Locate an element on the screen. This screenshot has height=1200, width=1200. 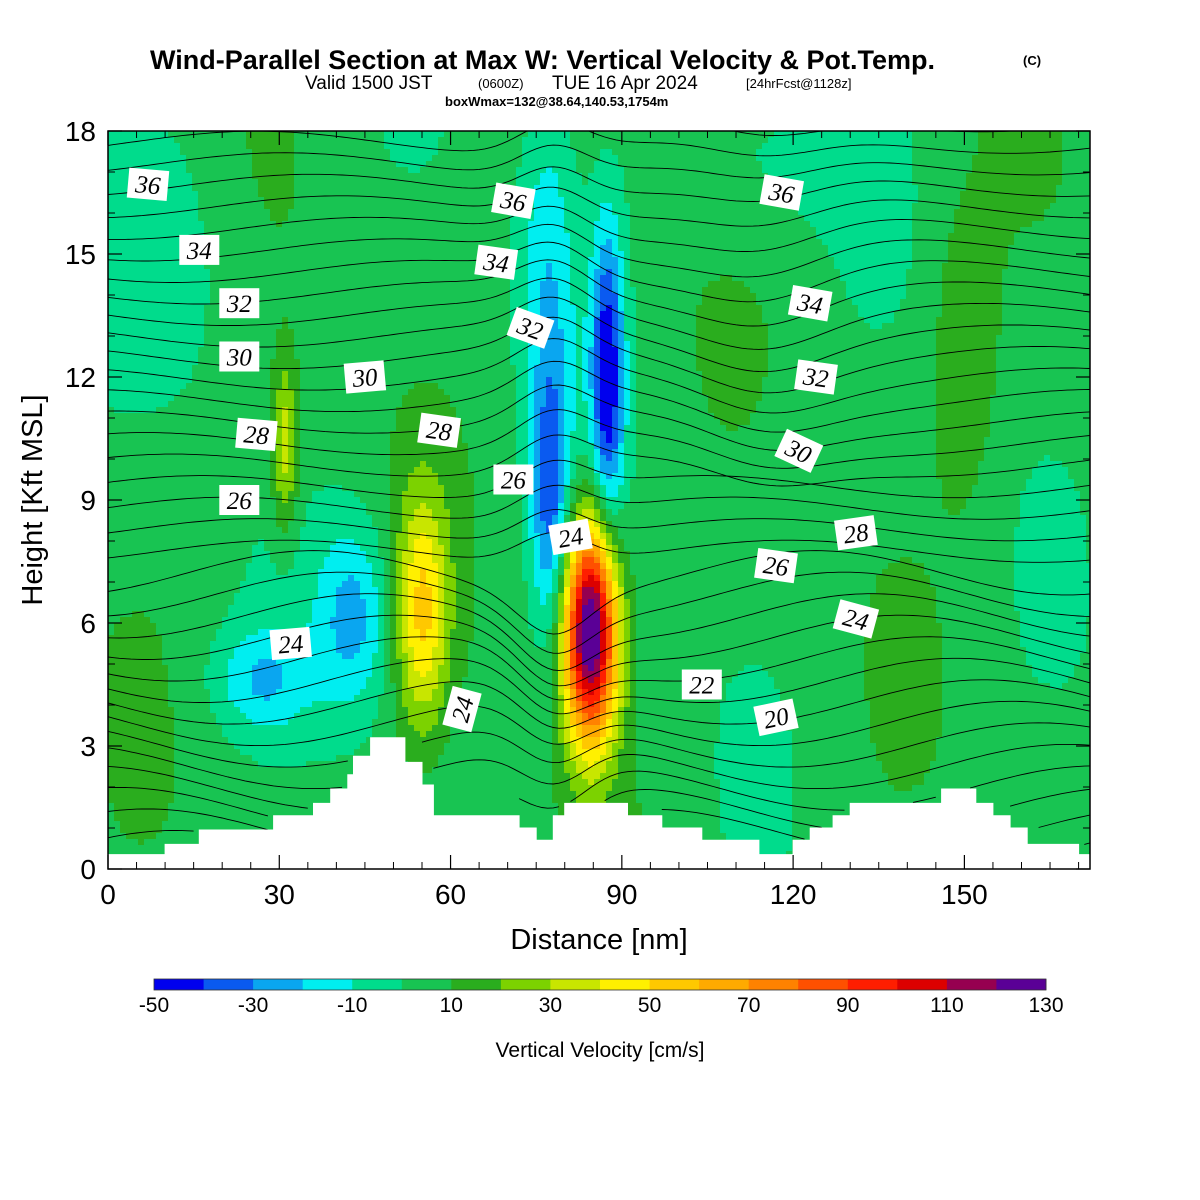
contour-label-text: 36 is located at coordinates (147, 185).